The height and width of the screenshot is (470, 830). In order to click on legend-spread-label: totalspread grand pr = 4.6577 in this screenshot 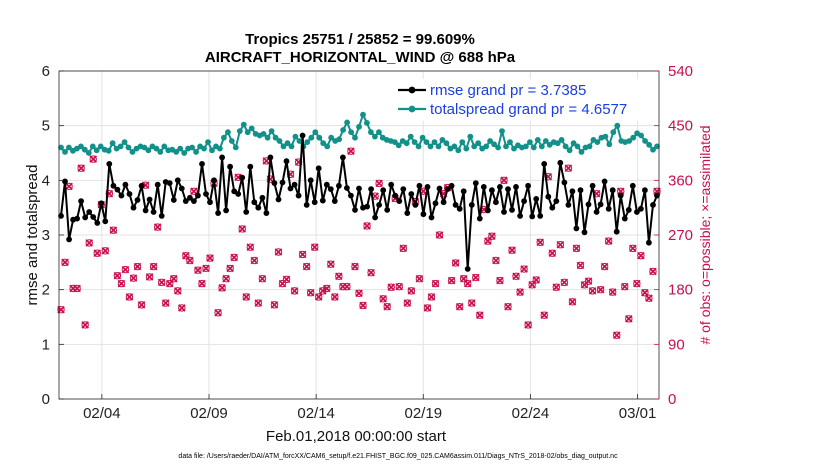, I will do `click(528, 109)`.